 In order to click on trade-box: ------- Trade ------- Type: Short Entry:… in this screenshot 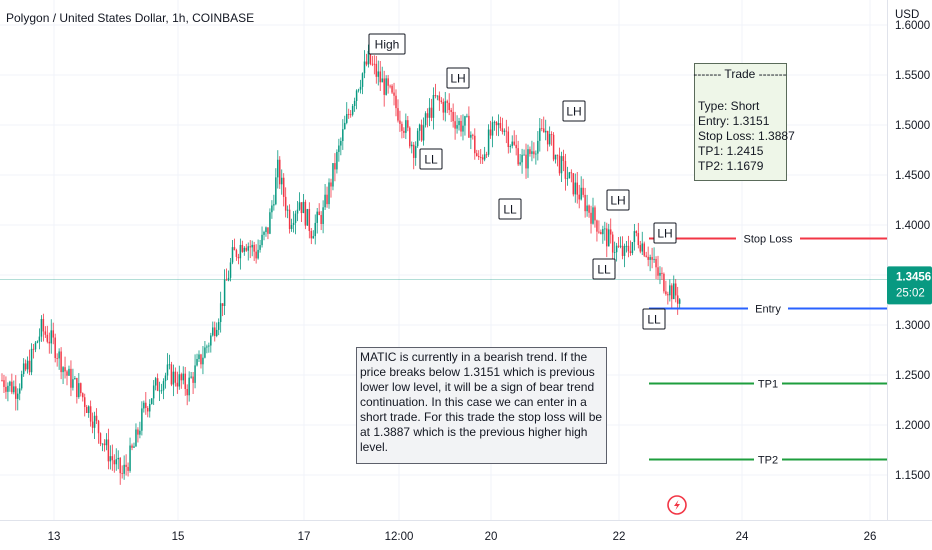, I will do `click(744, 122)`.